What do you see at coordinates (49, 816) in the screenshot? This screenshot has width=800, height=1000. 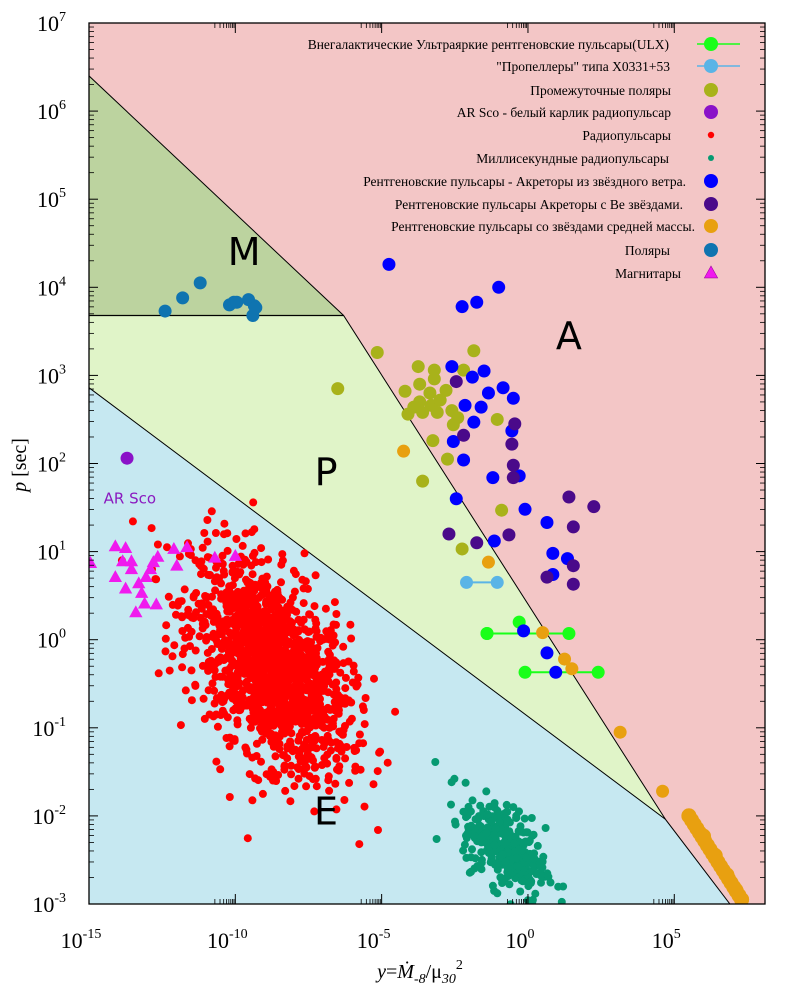 I see `y-tick-label: 10-2` at bounding box center [49, 816].